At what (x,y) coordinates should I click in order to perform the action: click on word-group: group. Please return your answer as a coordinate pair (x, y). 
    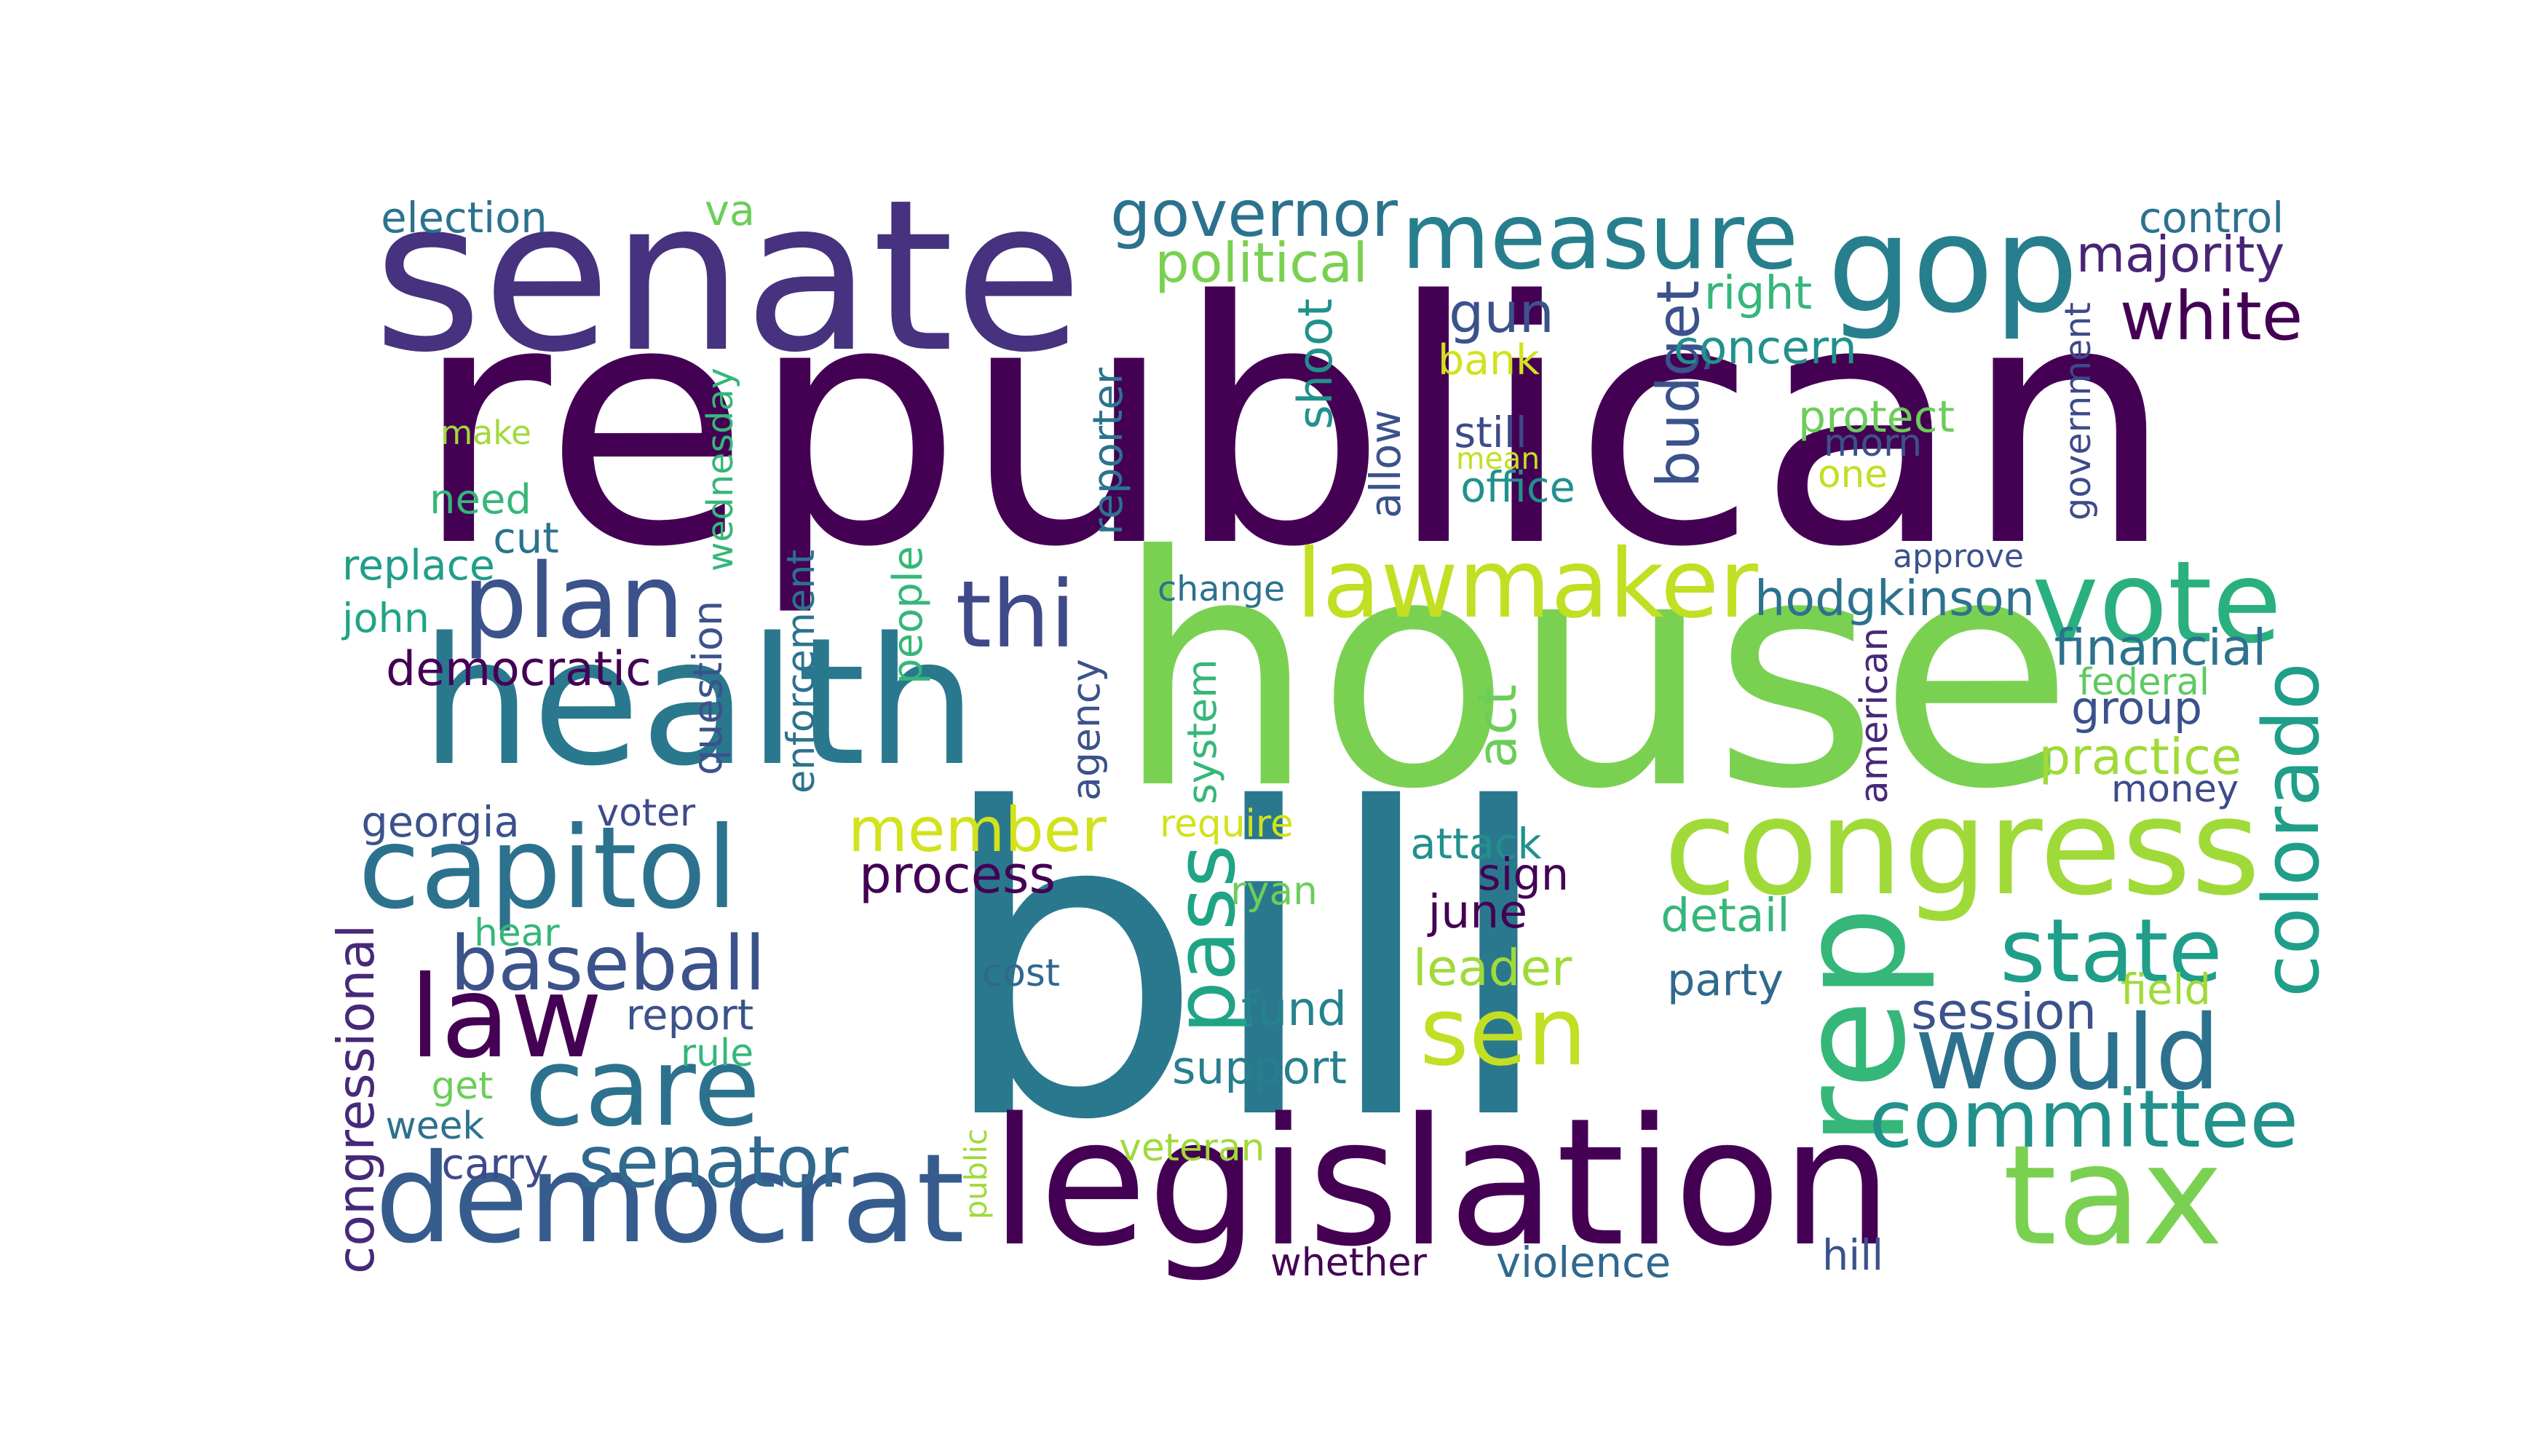
    Looking at the image, I should click on (2137, 708).